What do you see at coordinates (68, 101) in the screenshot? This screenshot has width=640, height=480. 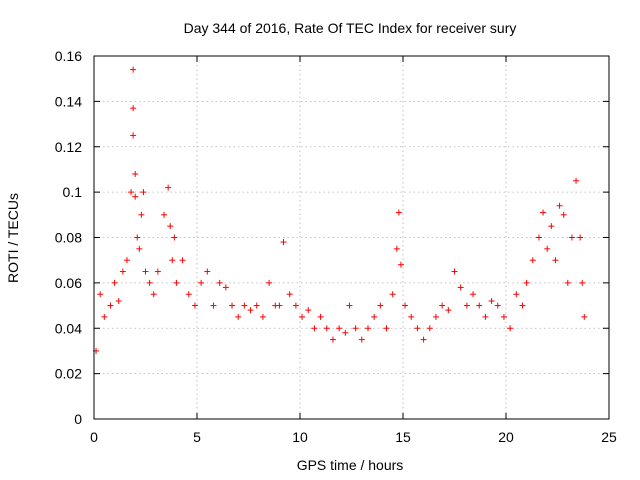 I see `y-tick-label: 0.14` at bounding box center [68, 101].